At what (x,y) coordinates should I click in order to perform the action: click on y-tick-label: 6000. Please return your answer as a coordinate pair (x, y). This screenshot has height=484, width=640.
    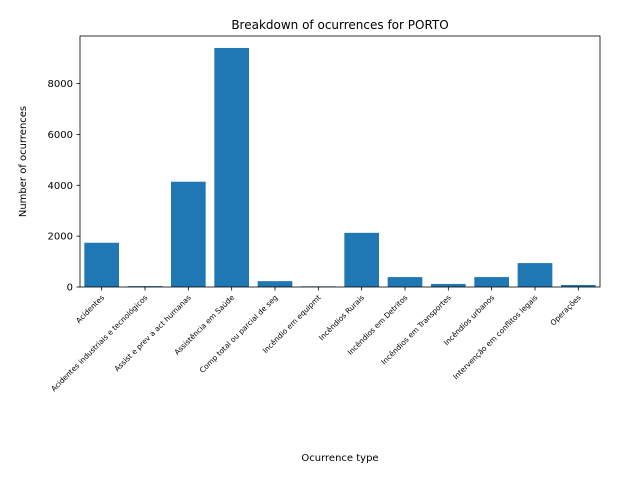
    Looking at the image, I should click on (60, 135).